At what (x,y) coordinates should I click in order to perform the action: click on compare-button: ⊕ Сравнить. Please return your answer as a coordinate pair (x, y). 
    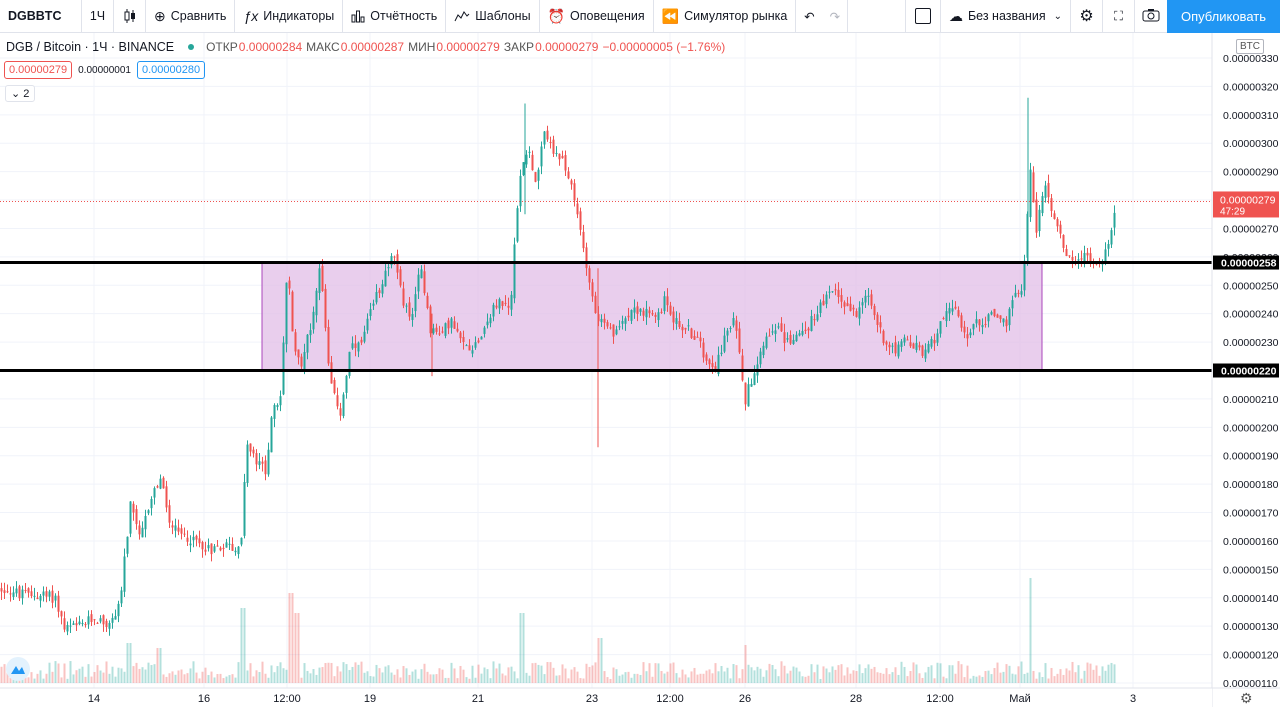
    Looking at the image, I should click on (191, 16).